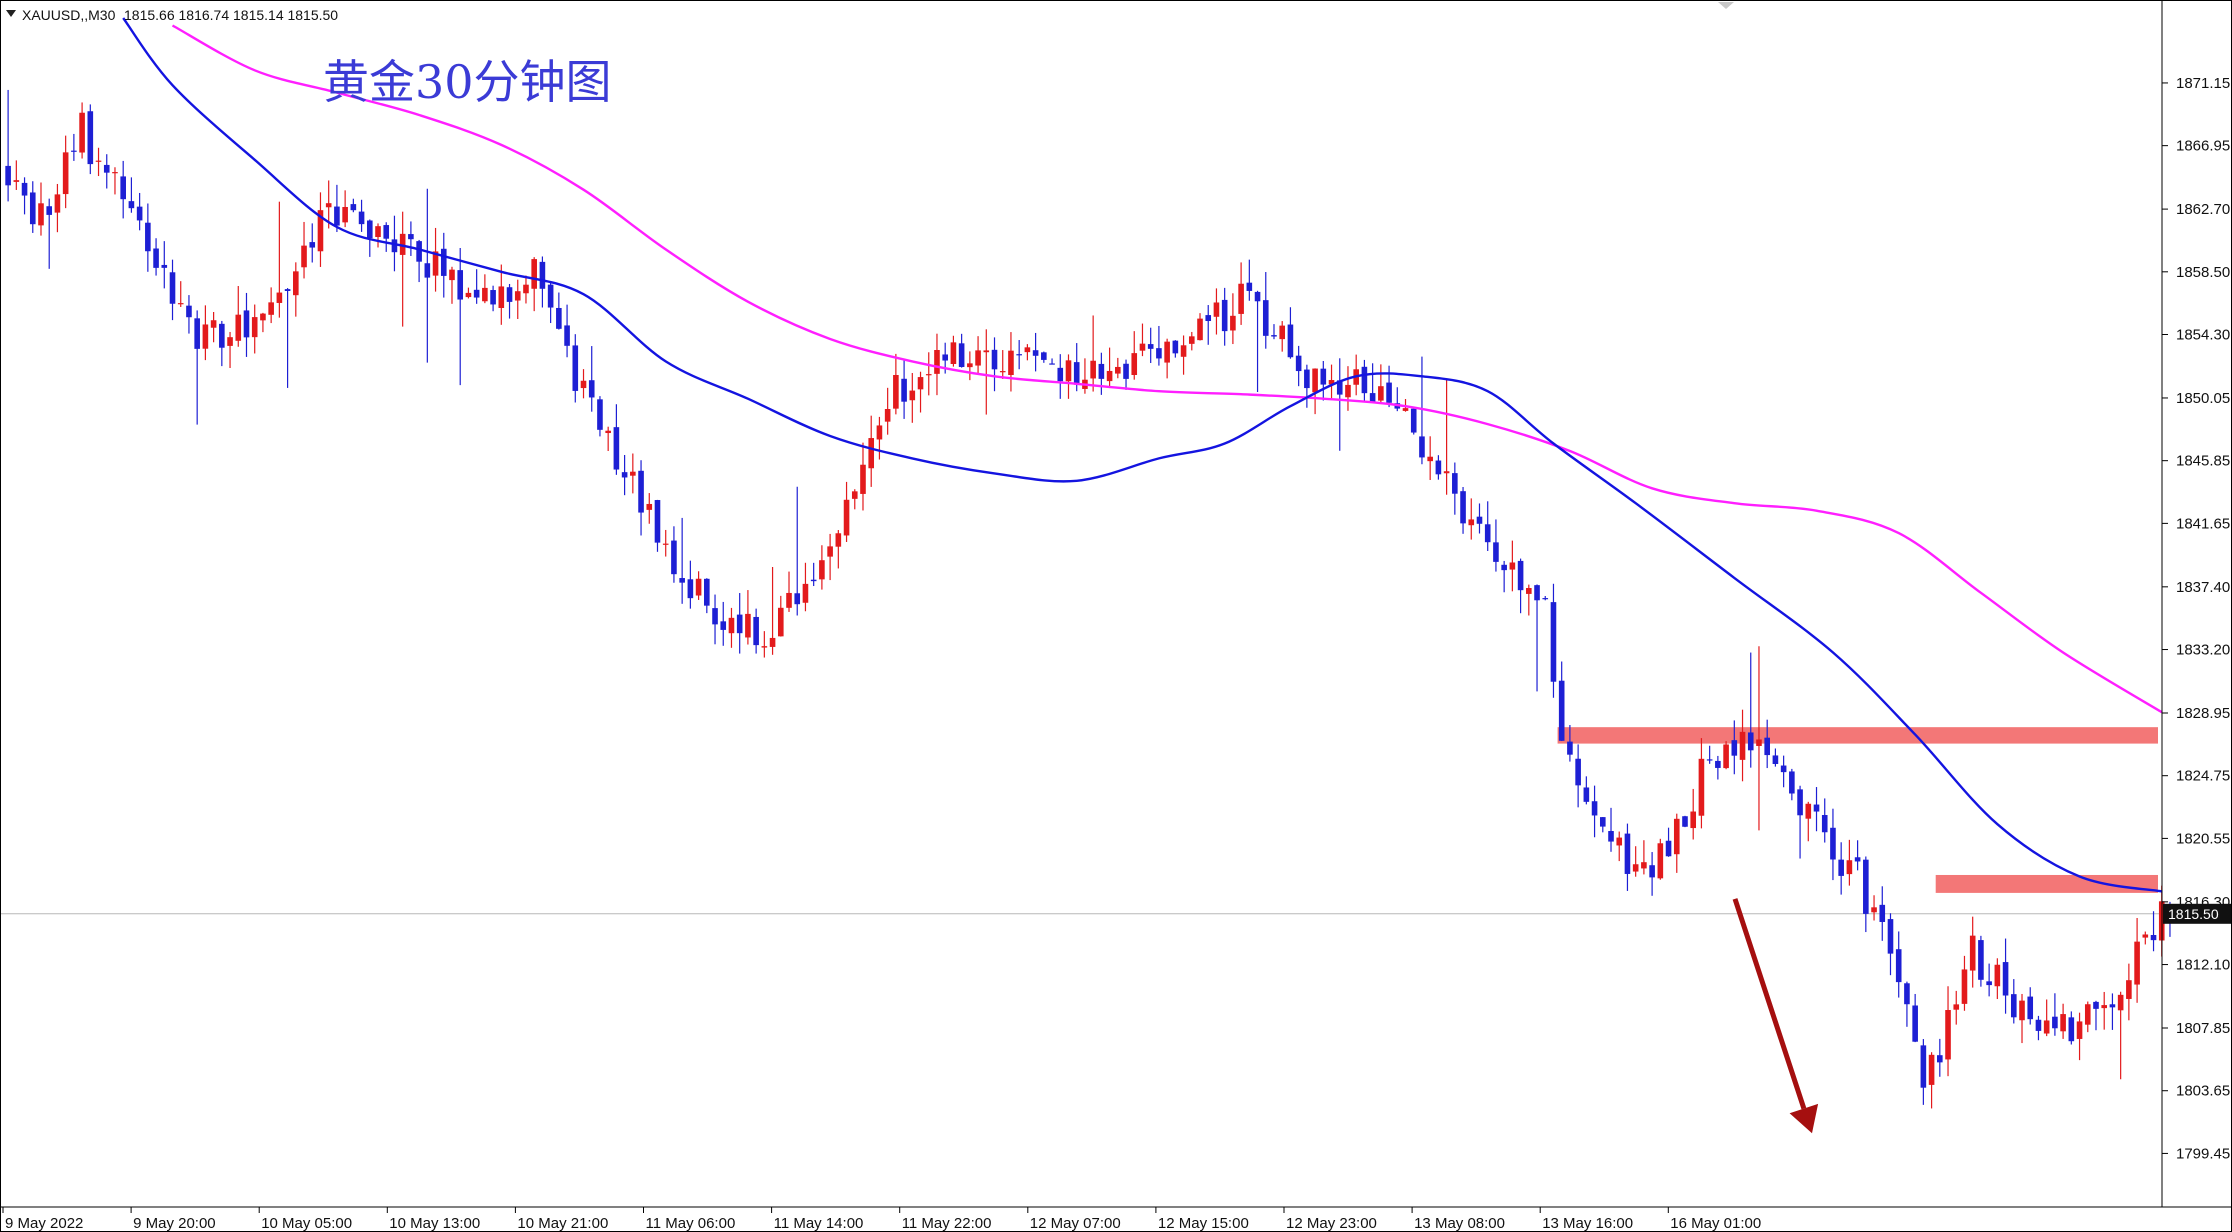  Describe the element at coordinates (2203, 1028) in the screenshot. I see `y-tick-label: 1807.85` at that location.